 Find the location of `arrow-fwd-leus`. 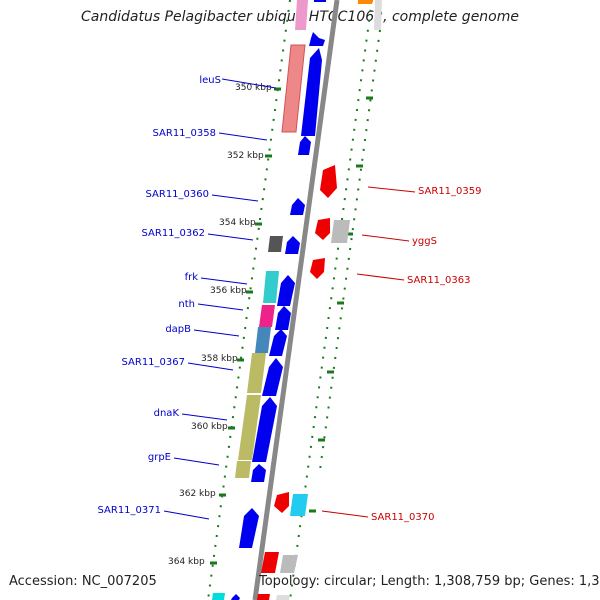

arrow-fwd-leus is located at coordinates (311, 92).